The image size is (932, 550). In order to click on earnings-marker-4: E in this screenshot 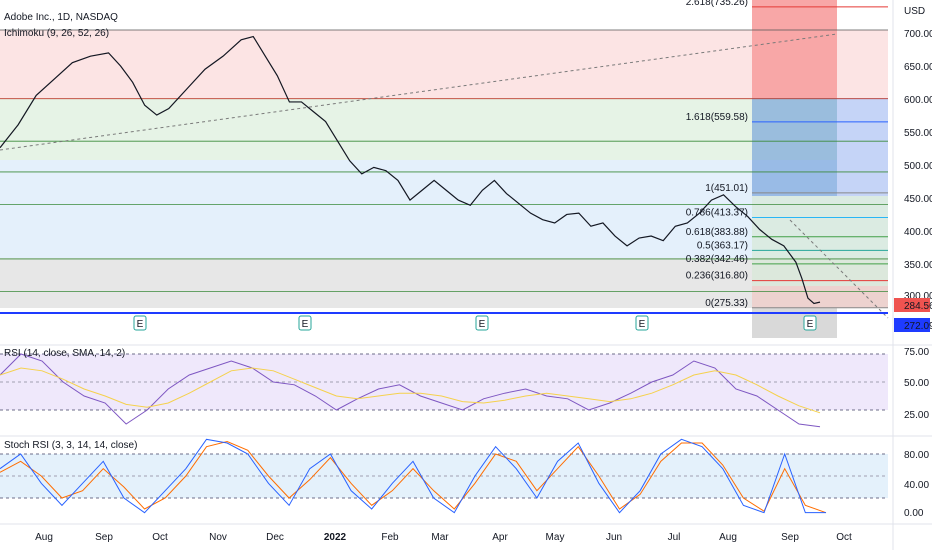, I will do `click(810, 323)`.